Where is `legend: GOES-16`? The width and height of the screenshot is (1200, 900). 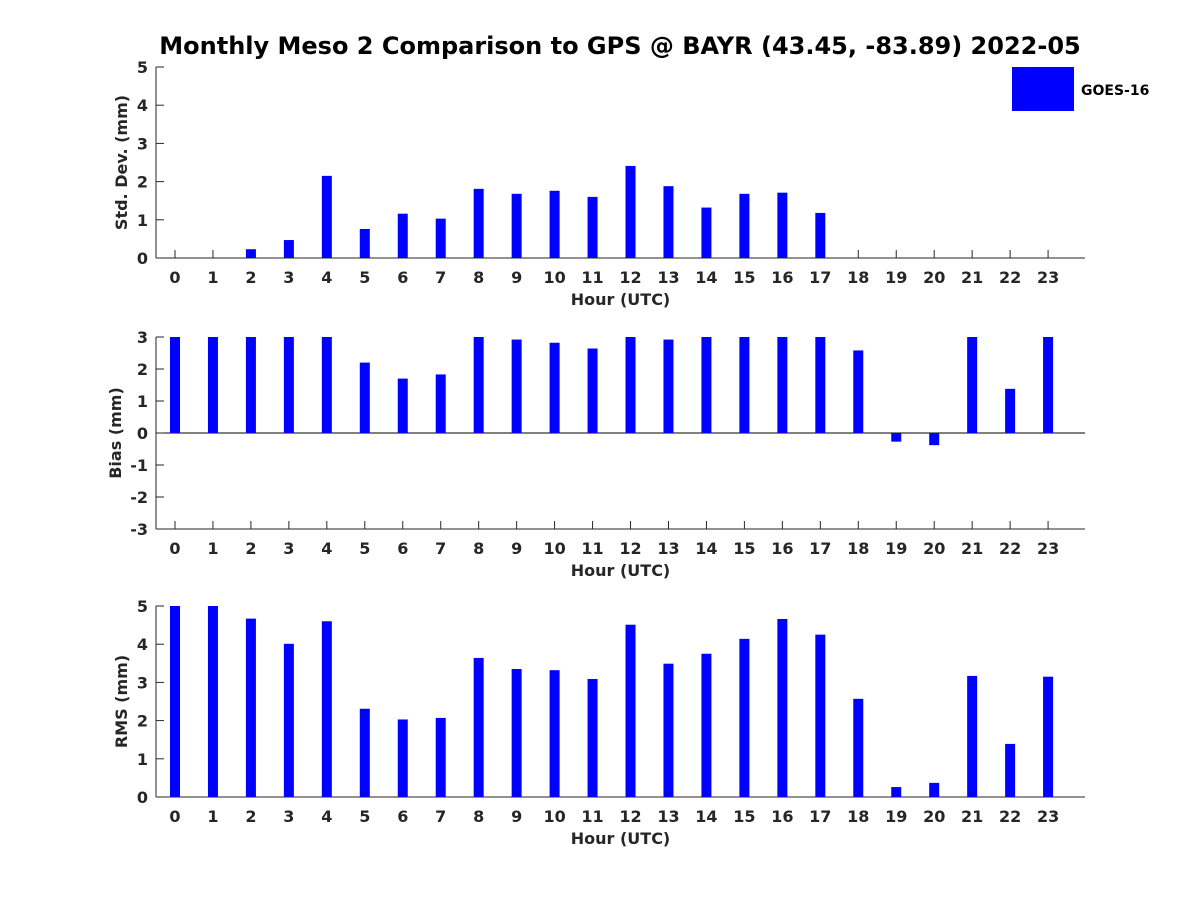 legend: GOES-16 is located at coordinates (1080, 89).